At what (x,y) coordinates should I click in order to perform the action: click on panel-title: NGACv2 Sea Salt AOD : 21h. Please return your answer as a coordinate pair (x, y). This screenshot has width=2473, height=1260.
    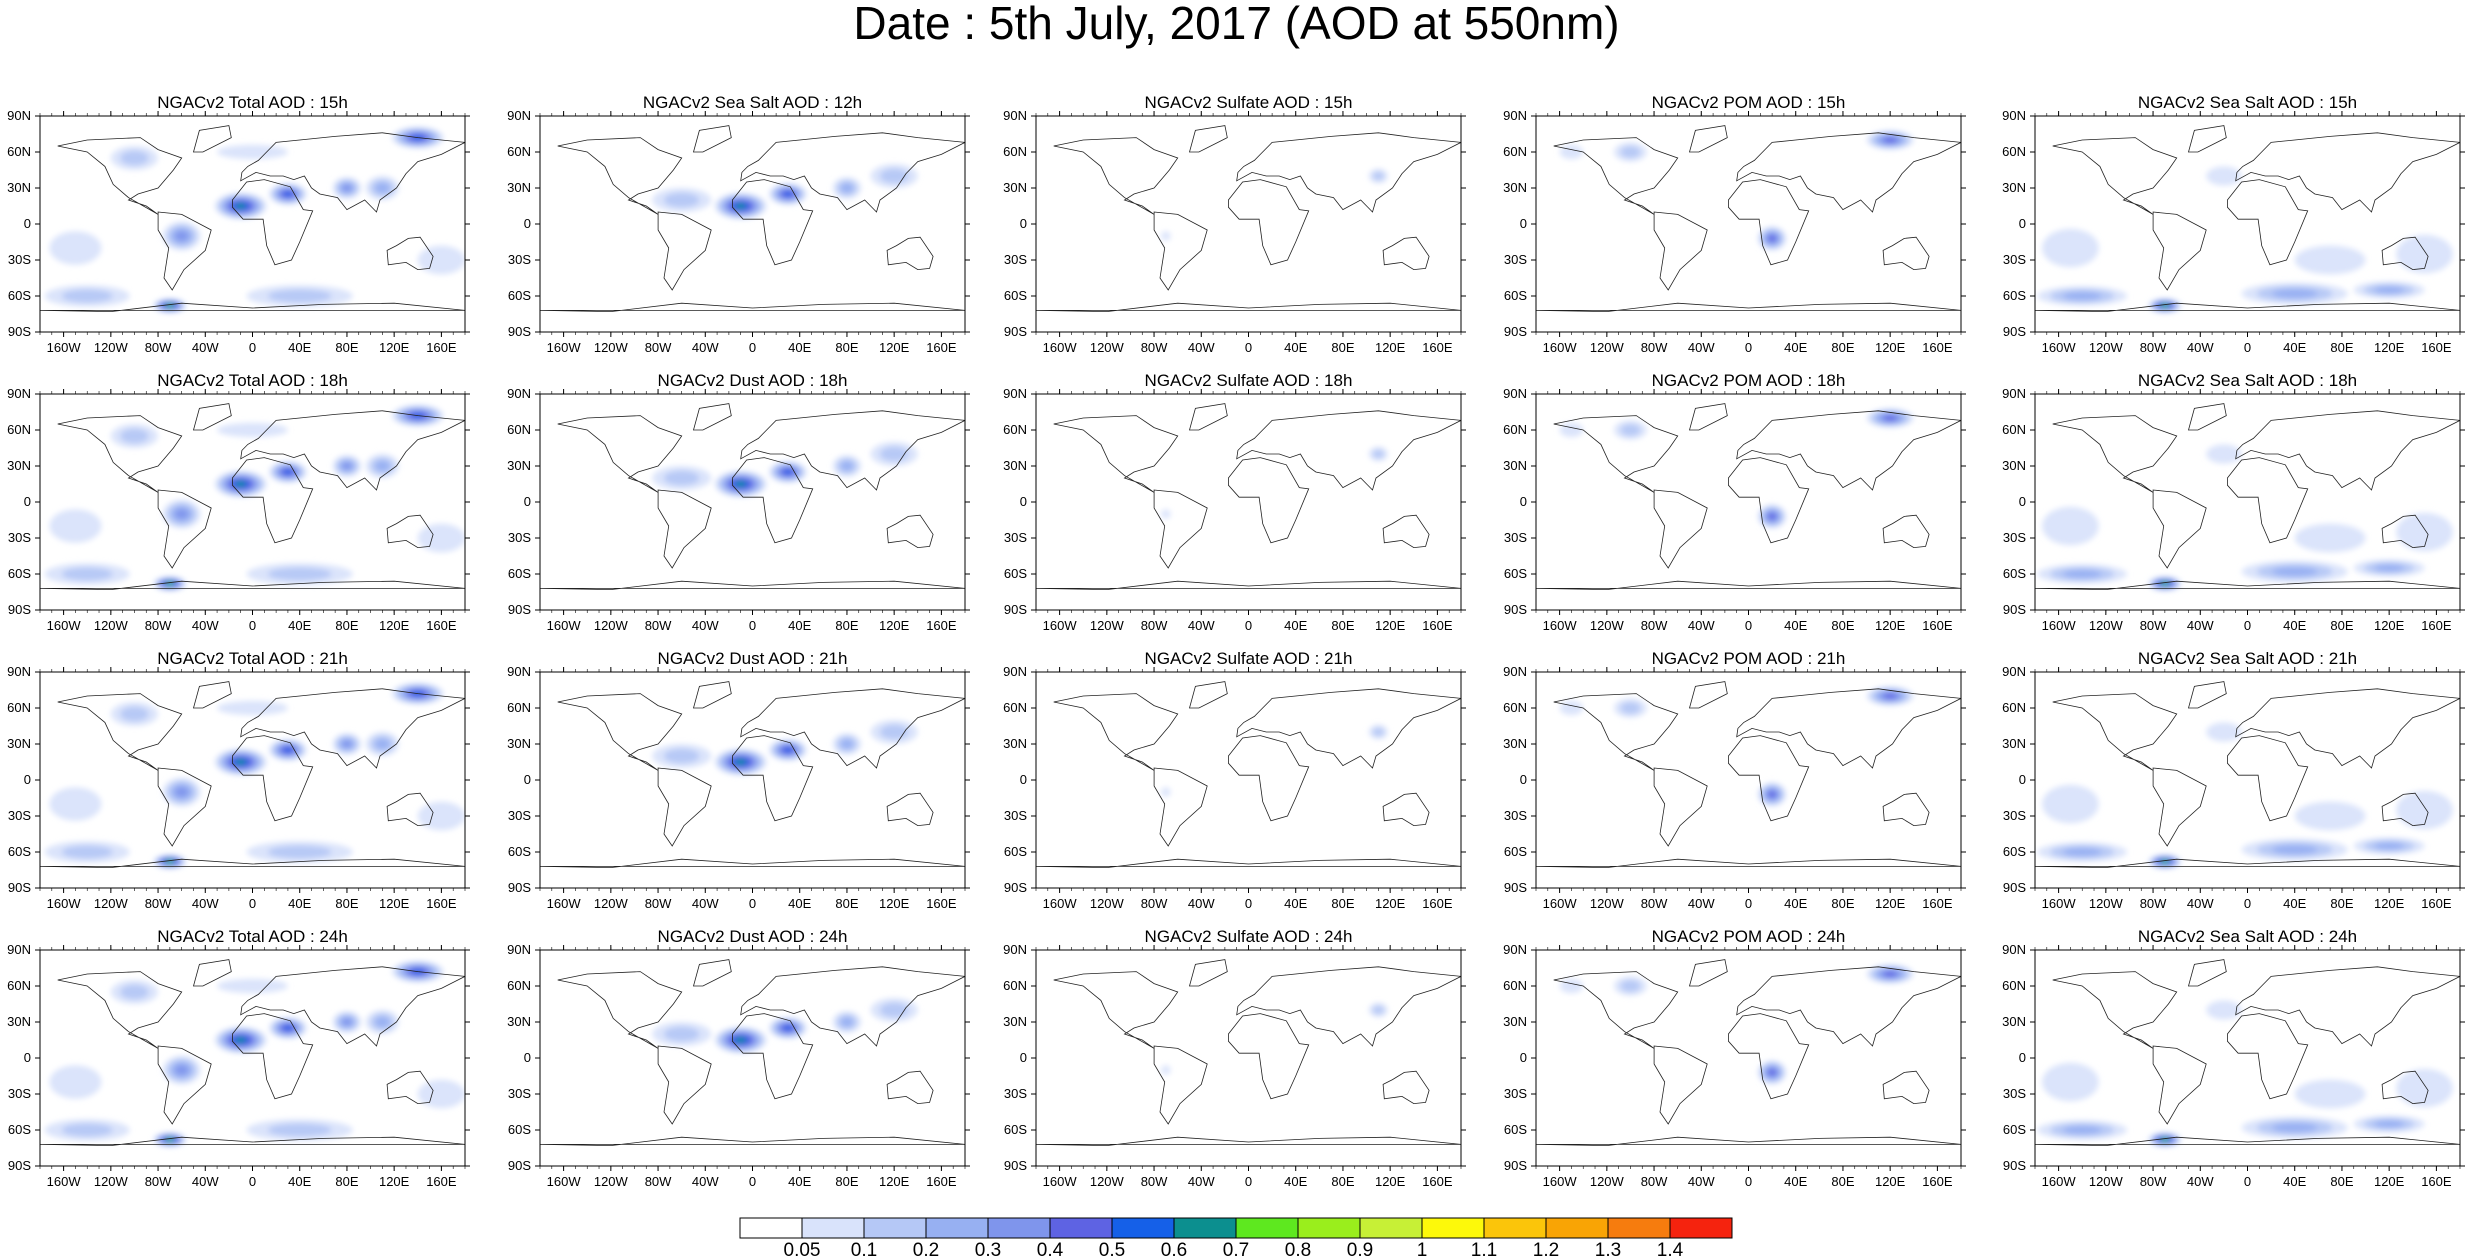
    Looking at the image, I should click on (2247, 658).